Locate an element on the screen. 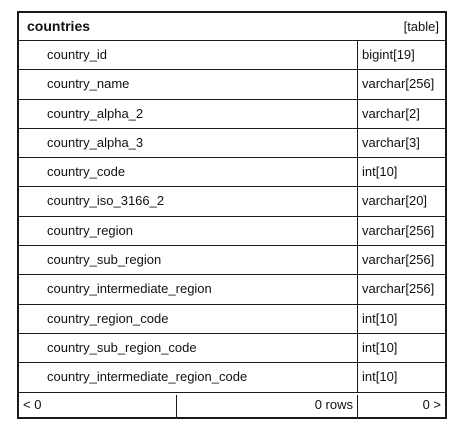  column-row: country_sub_region_code int[10] is located at coordinates (232, 348).